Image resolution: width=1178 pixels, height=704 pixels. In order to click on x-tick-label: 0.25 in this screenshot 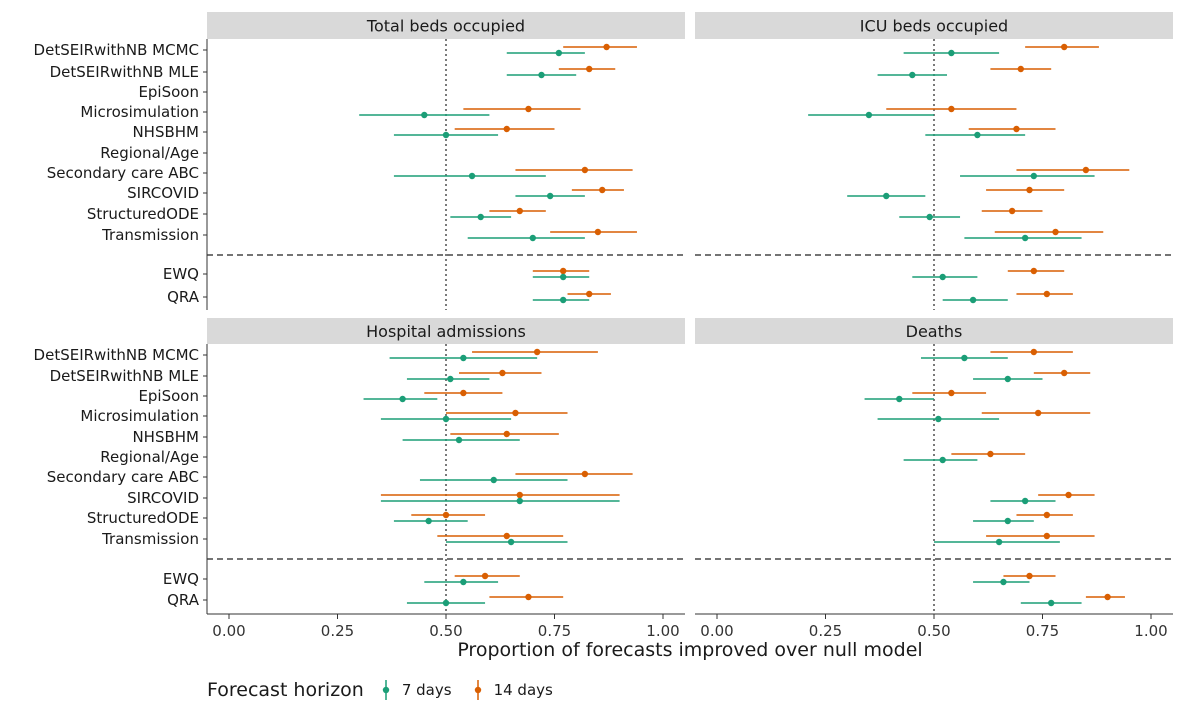, I will do `click(337, 631)`.